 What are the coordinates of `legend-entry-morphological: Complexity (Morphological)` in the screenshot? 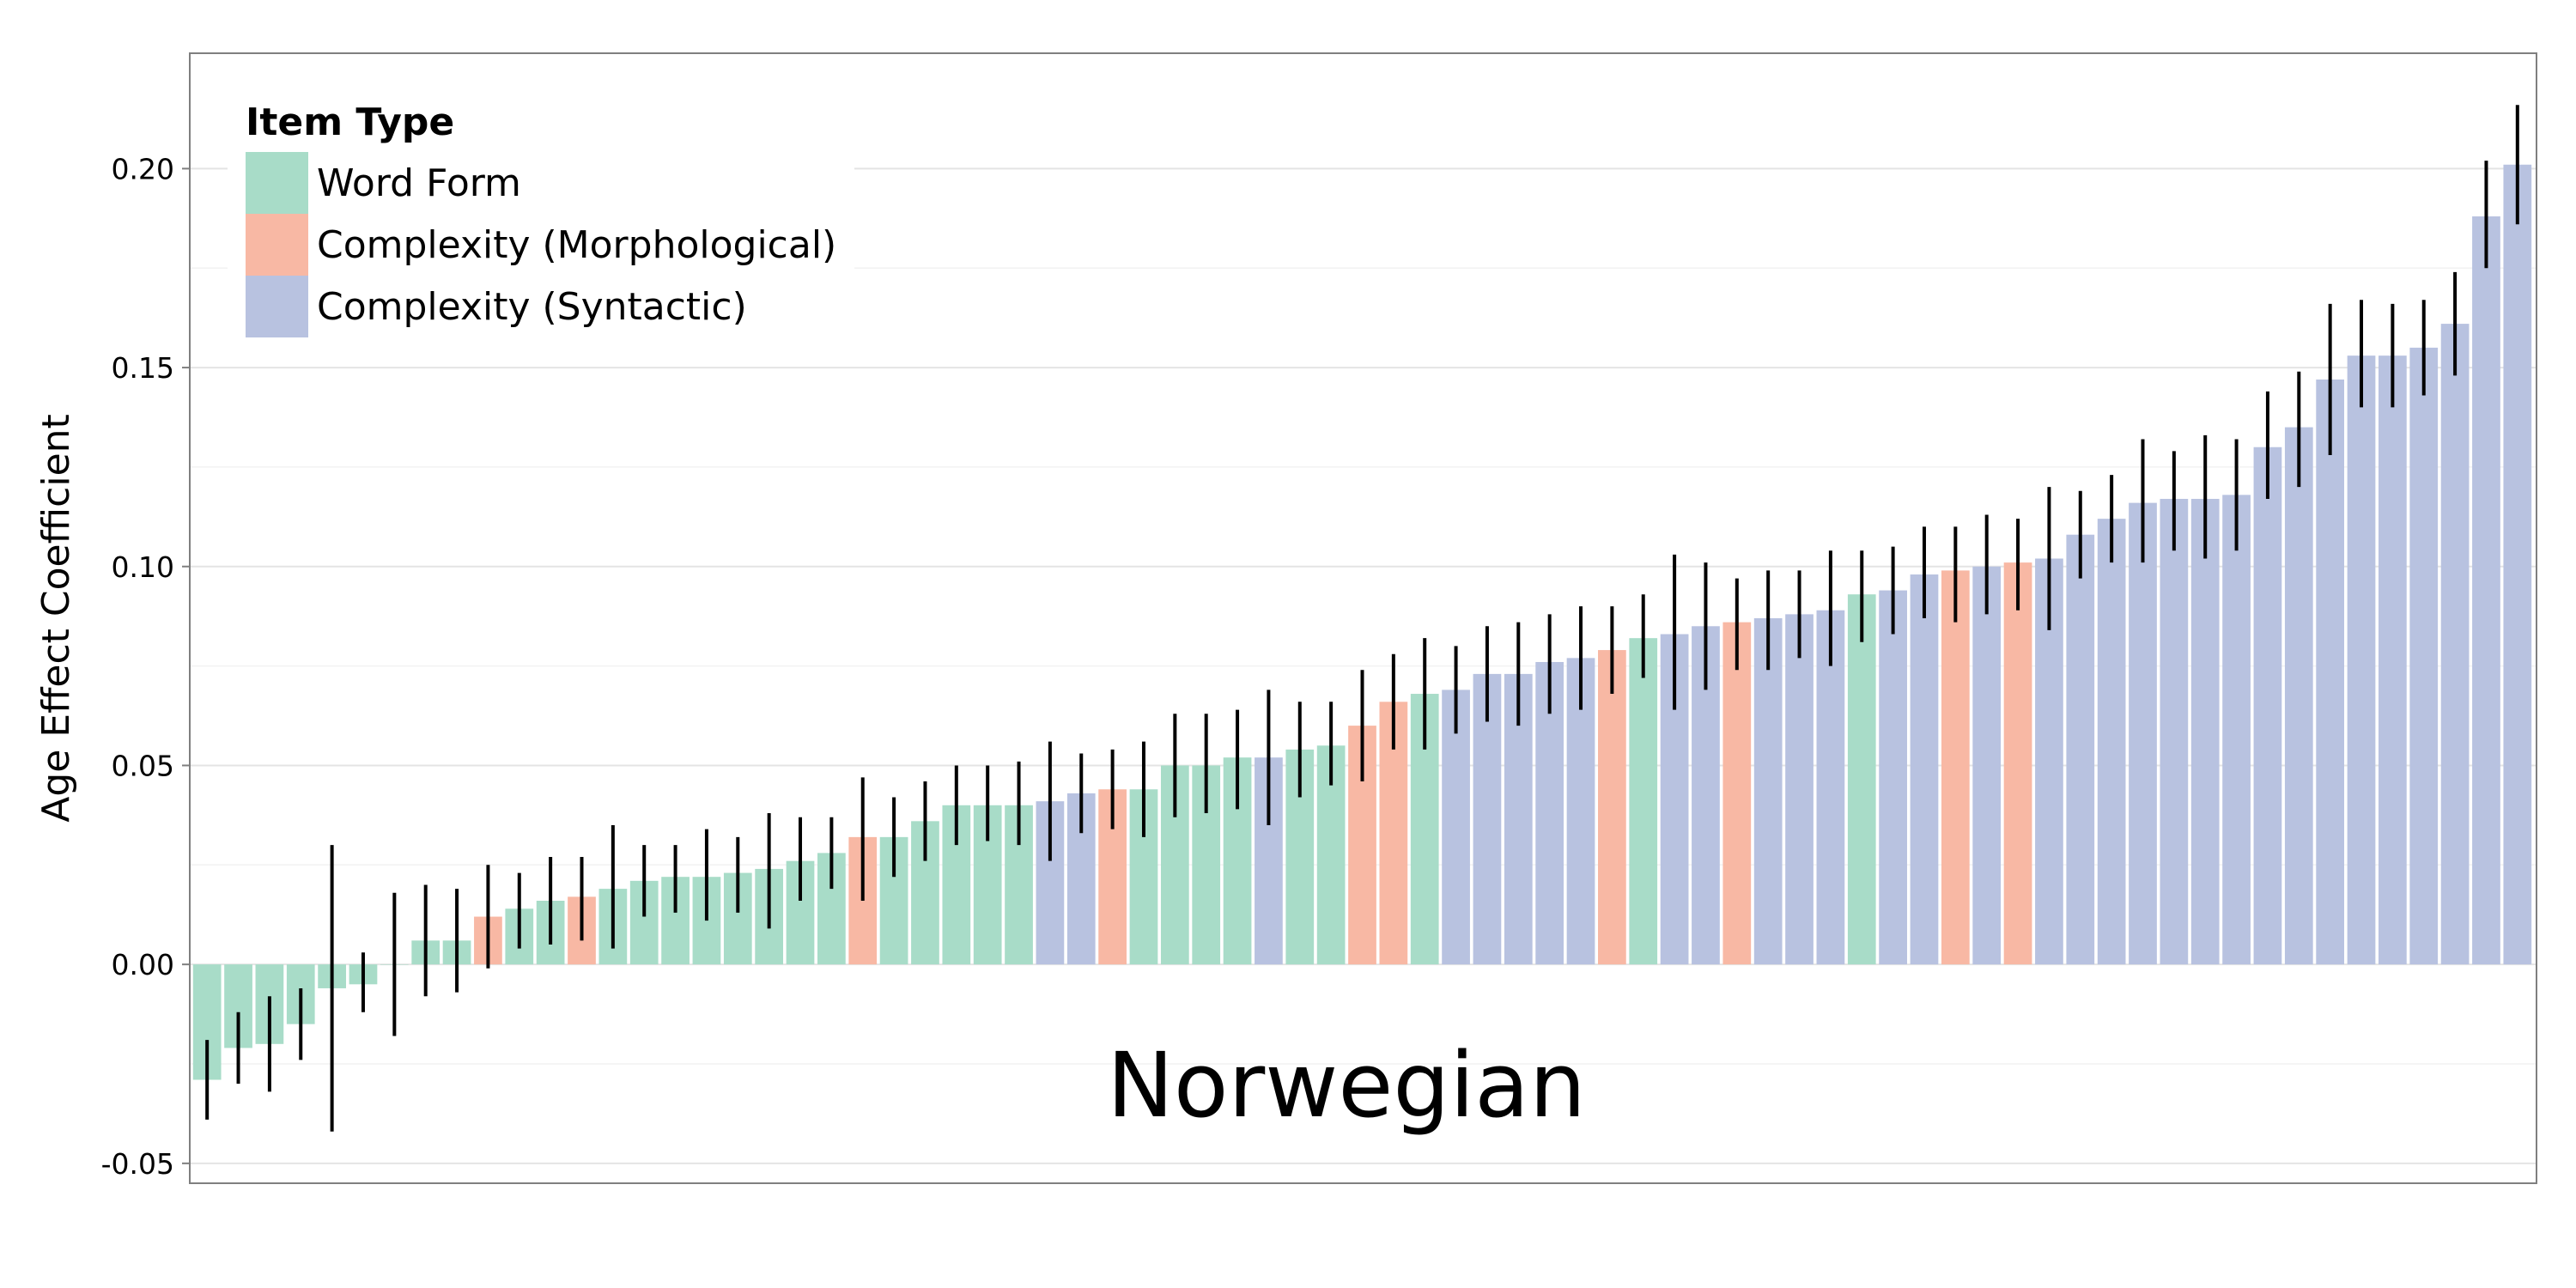 It's located at (541, 245).